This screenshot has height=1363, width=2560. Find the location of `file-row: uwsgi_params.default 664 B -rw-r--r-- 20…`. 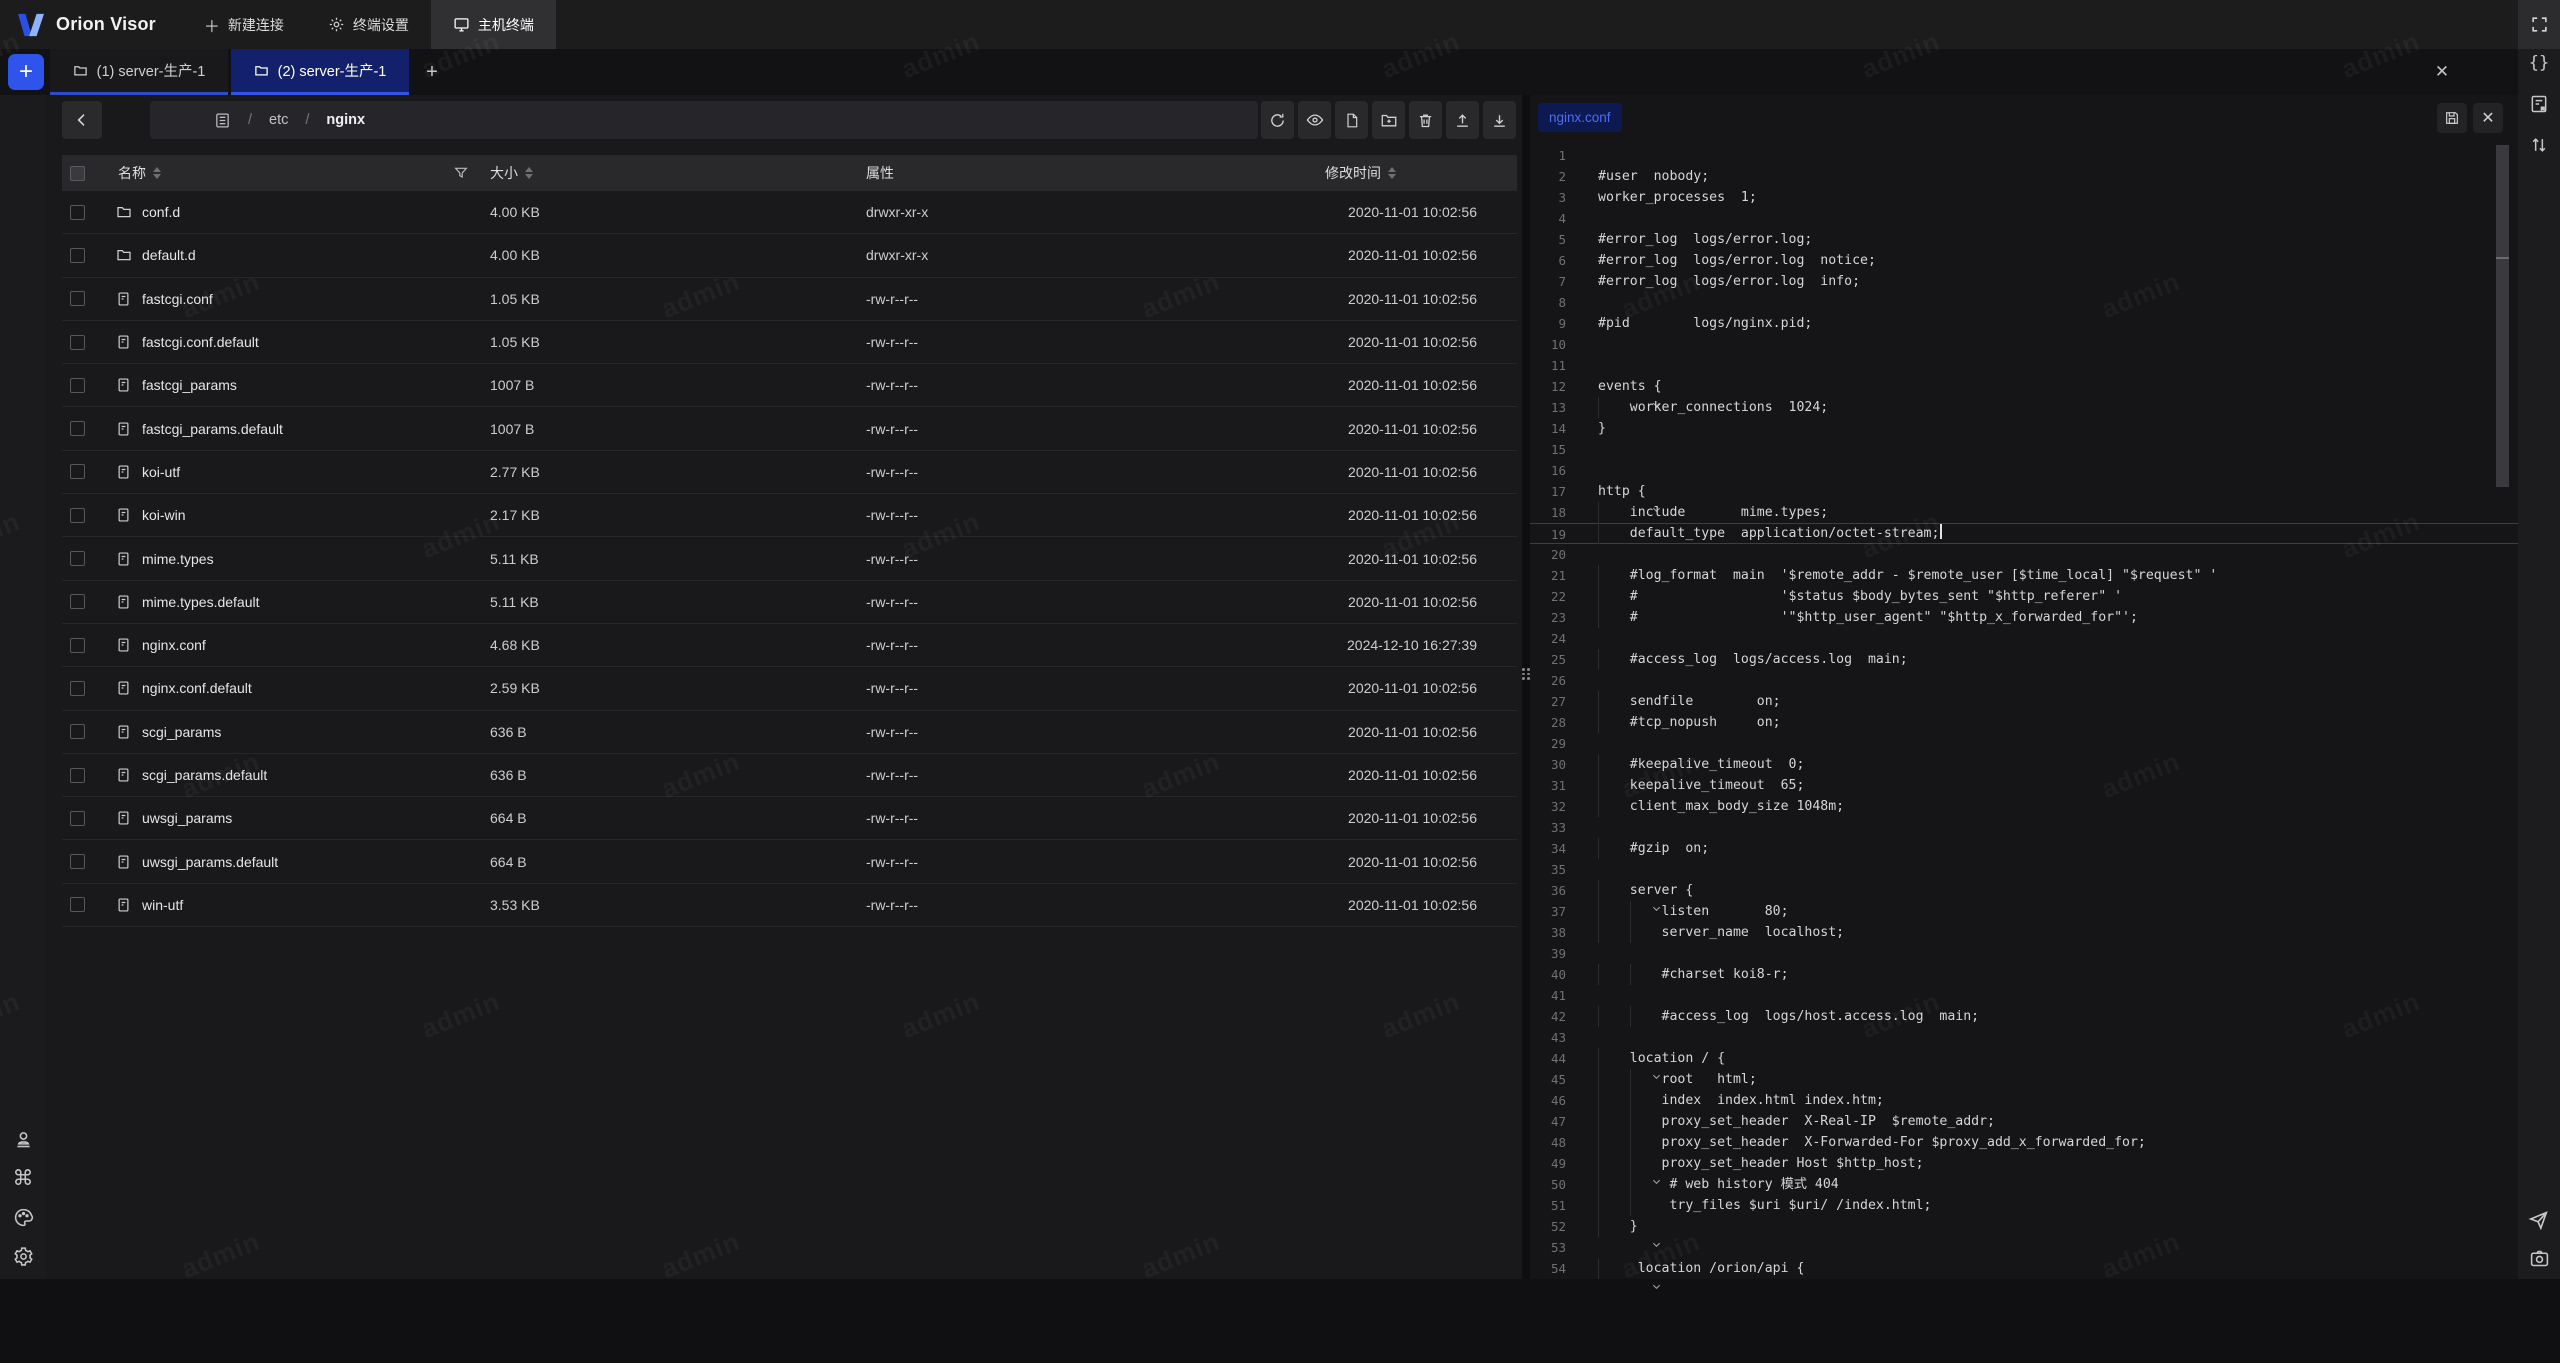

file-row: uwsgi_params.default 664 B -rw-r--r-- 20… is located at coordinates (789, 862).